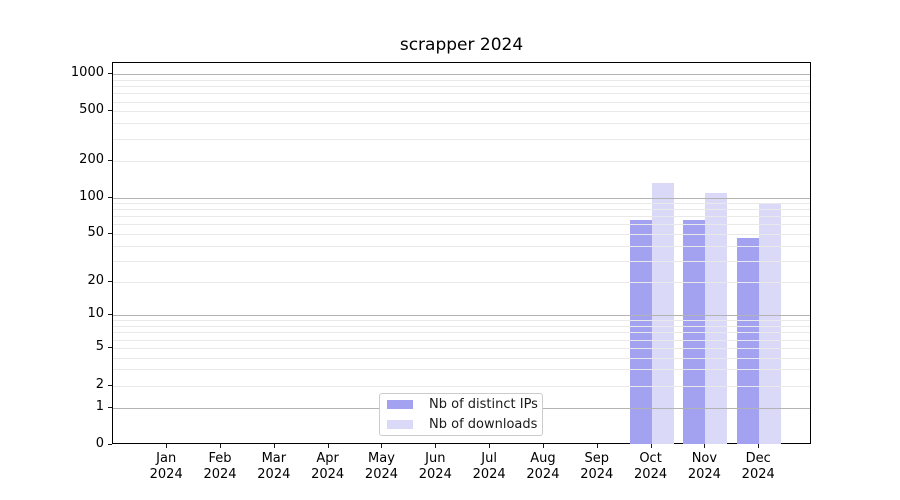 This screenshot has height=500, width=900. What do you see at coordinates (597, 466) in the screenshot?
I see `x-axis-tick-label: Sep 2024` at bounding box center [597, 466].